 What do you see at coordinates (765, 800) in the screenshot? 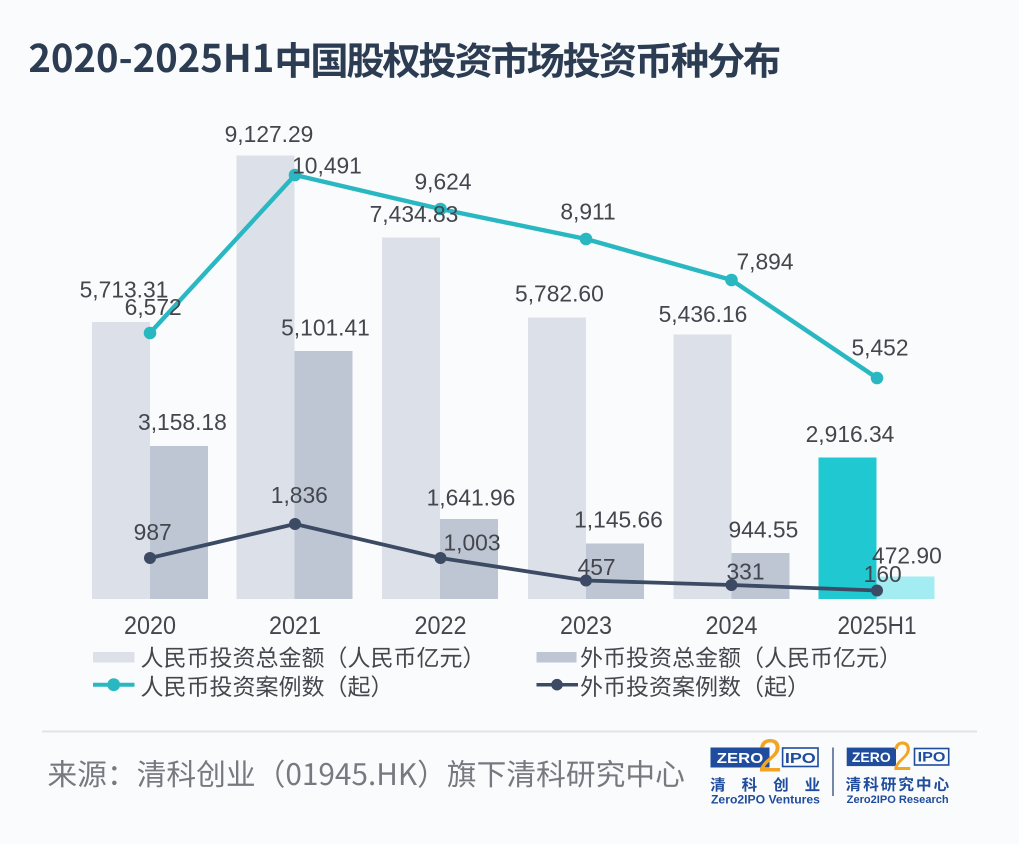
I see `svg-text: Zero2IPO Ventures` at bounding box center [765, 800].